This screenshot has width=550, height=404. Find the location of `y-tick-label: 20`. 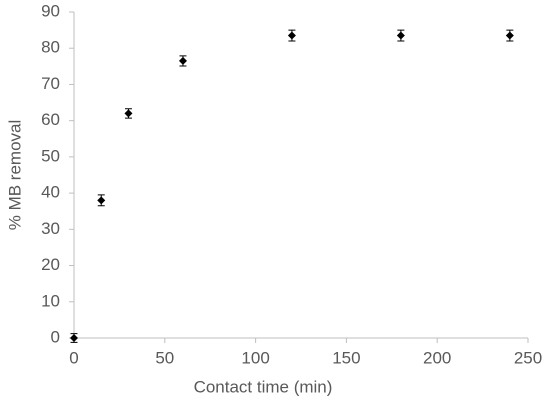

y-tick-label: 20 is located at coordinates (50, 264).